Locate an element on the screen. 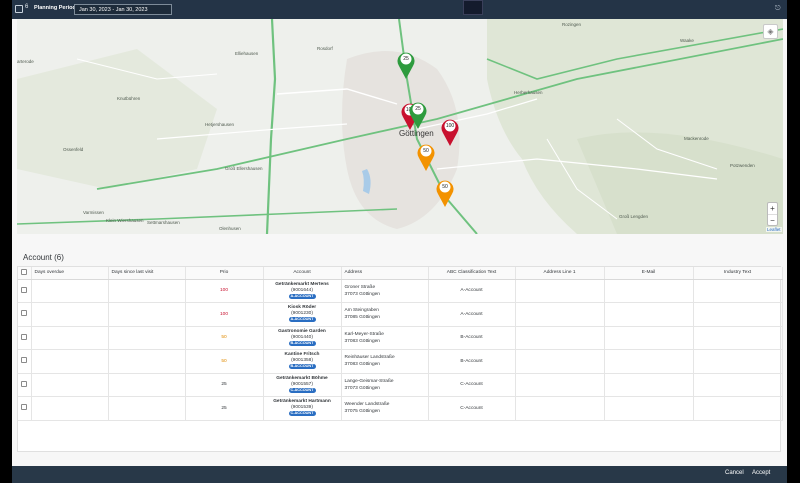 The width and height of the screenshot is (800, 483). account-number: (9001358) is located at coordinates (302, 361).